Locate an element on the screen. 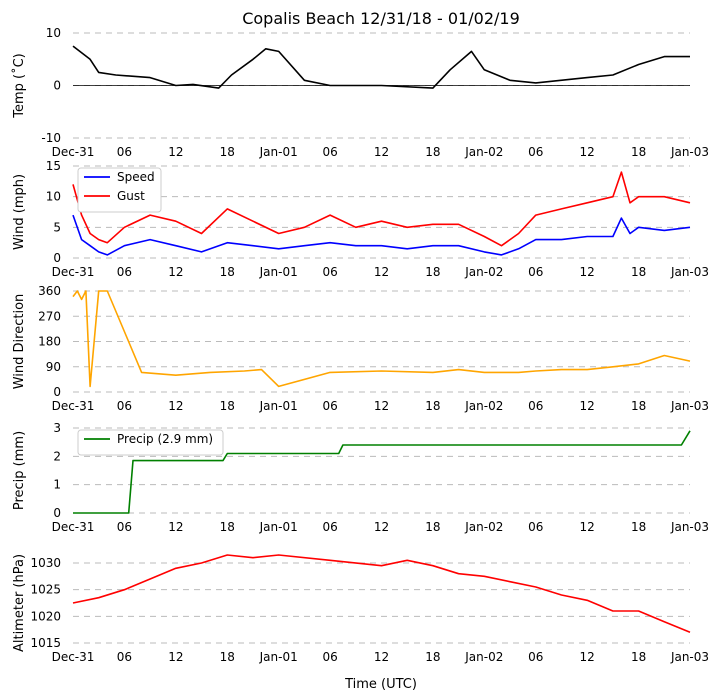 Image resolution: width=721 pixels, height=700 pixels. y-tick-label: 360 is located at coordinates (49, 291).